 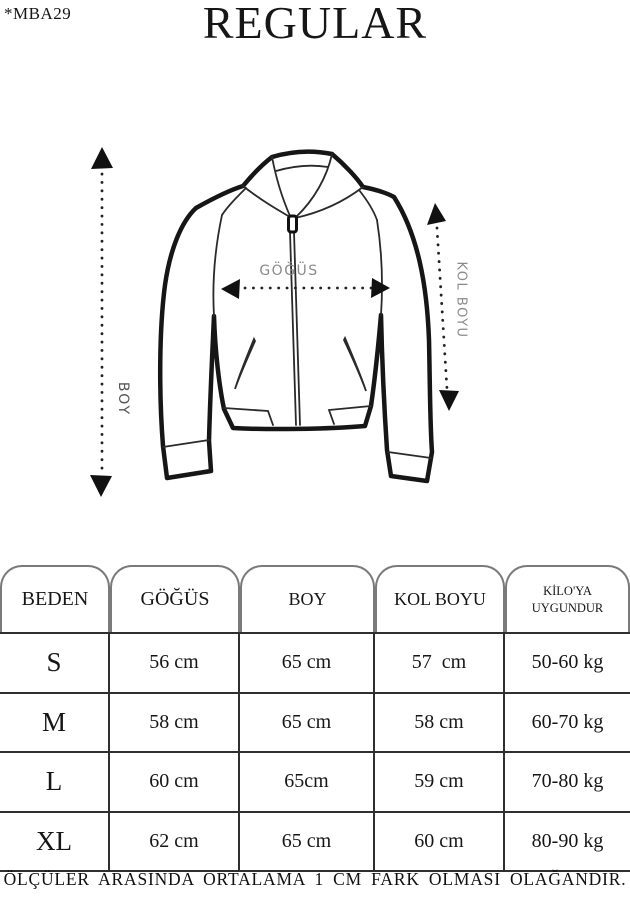 What do you see at coordinates (461, 300) in the screenshot?
I see `sleeve-label: KOL BOYU` at bounding box center [461, 300].